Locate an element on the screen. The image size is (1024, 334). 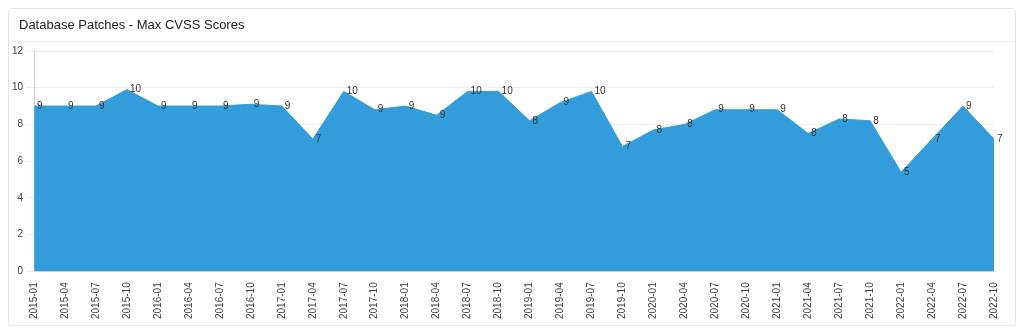
y-tick-label: 12 is located at coordinates (18, 50).